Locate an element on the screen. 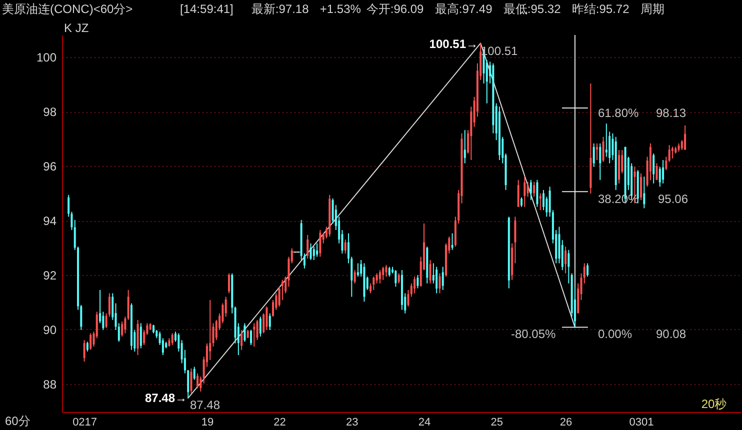 The image size is (742, 430). text: 20秒 is located at coordinates (714, 404).